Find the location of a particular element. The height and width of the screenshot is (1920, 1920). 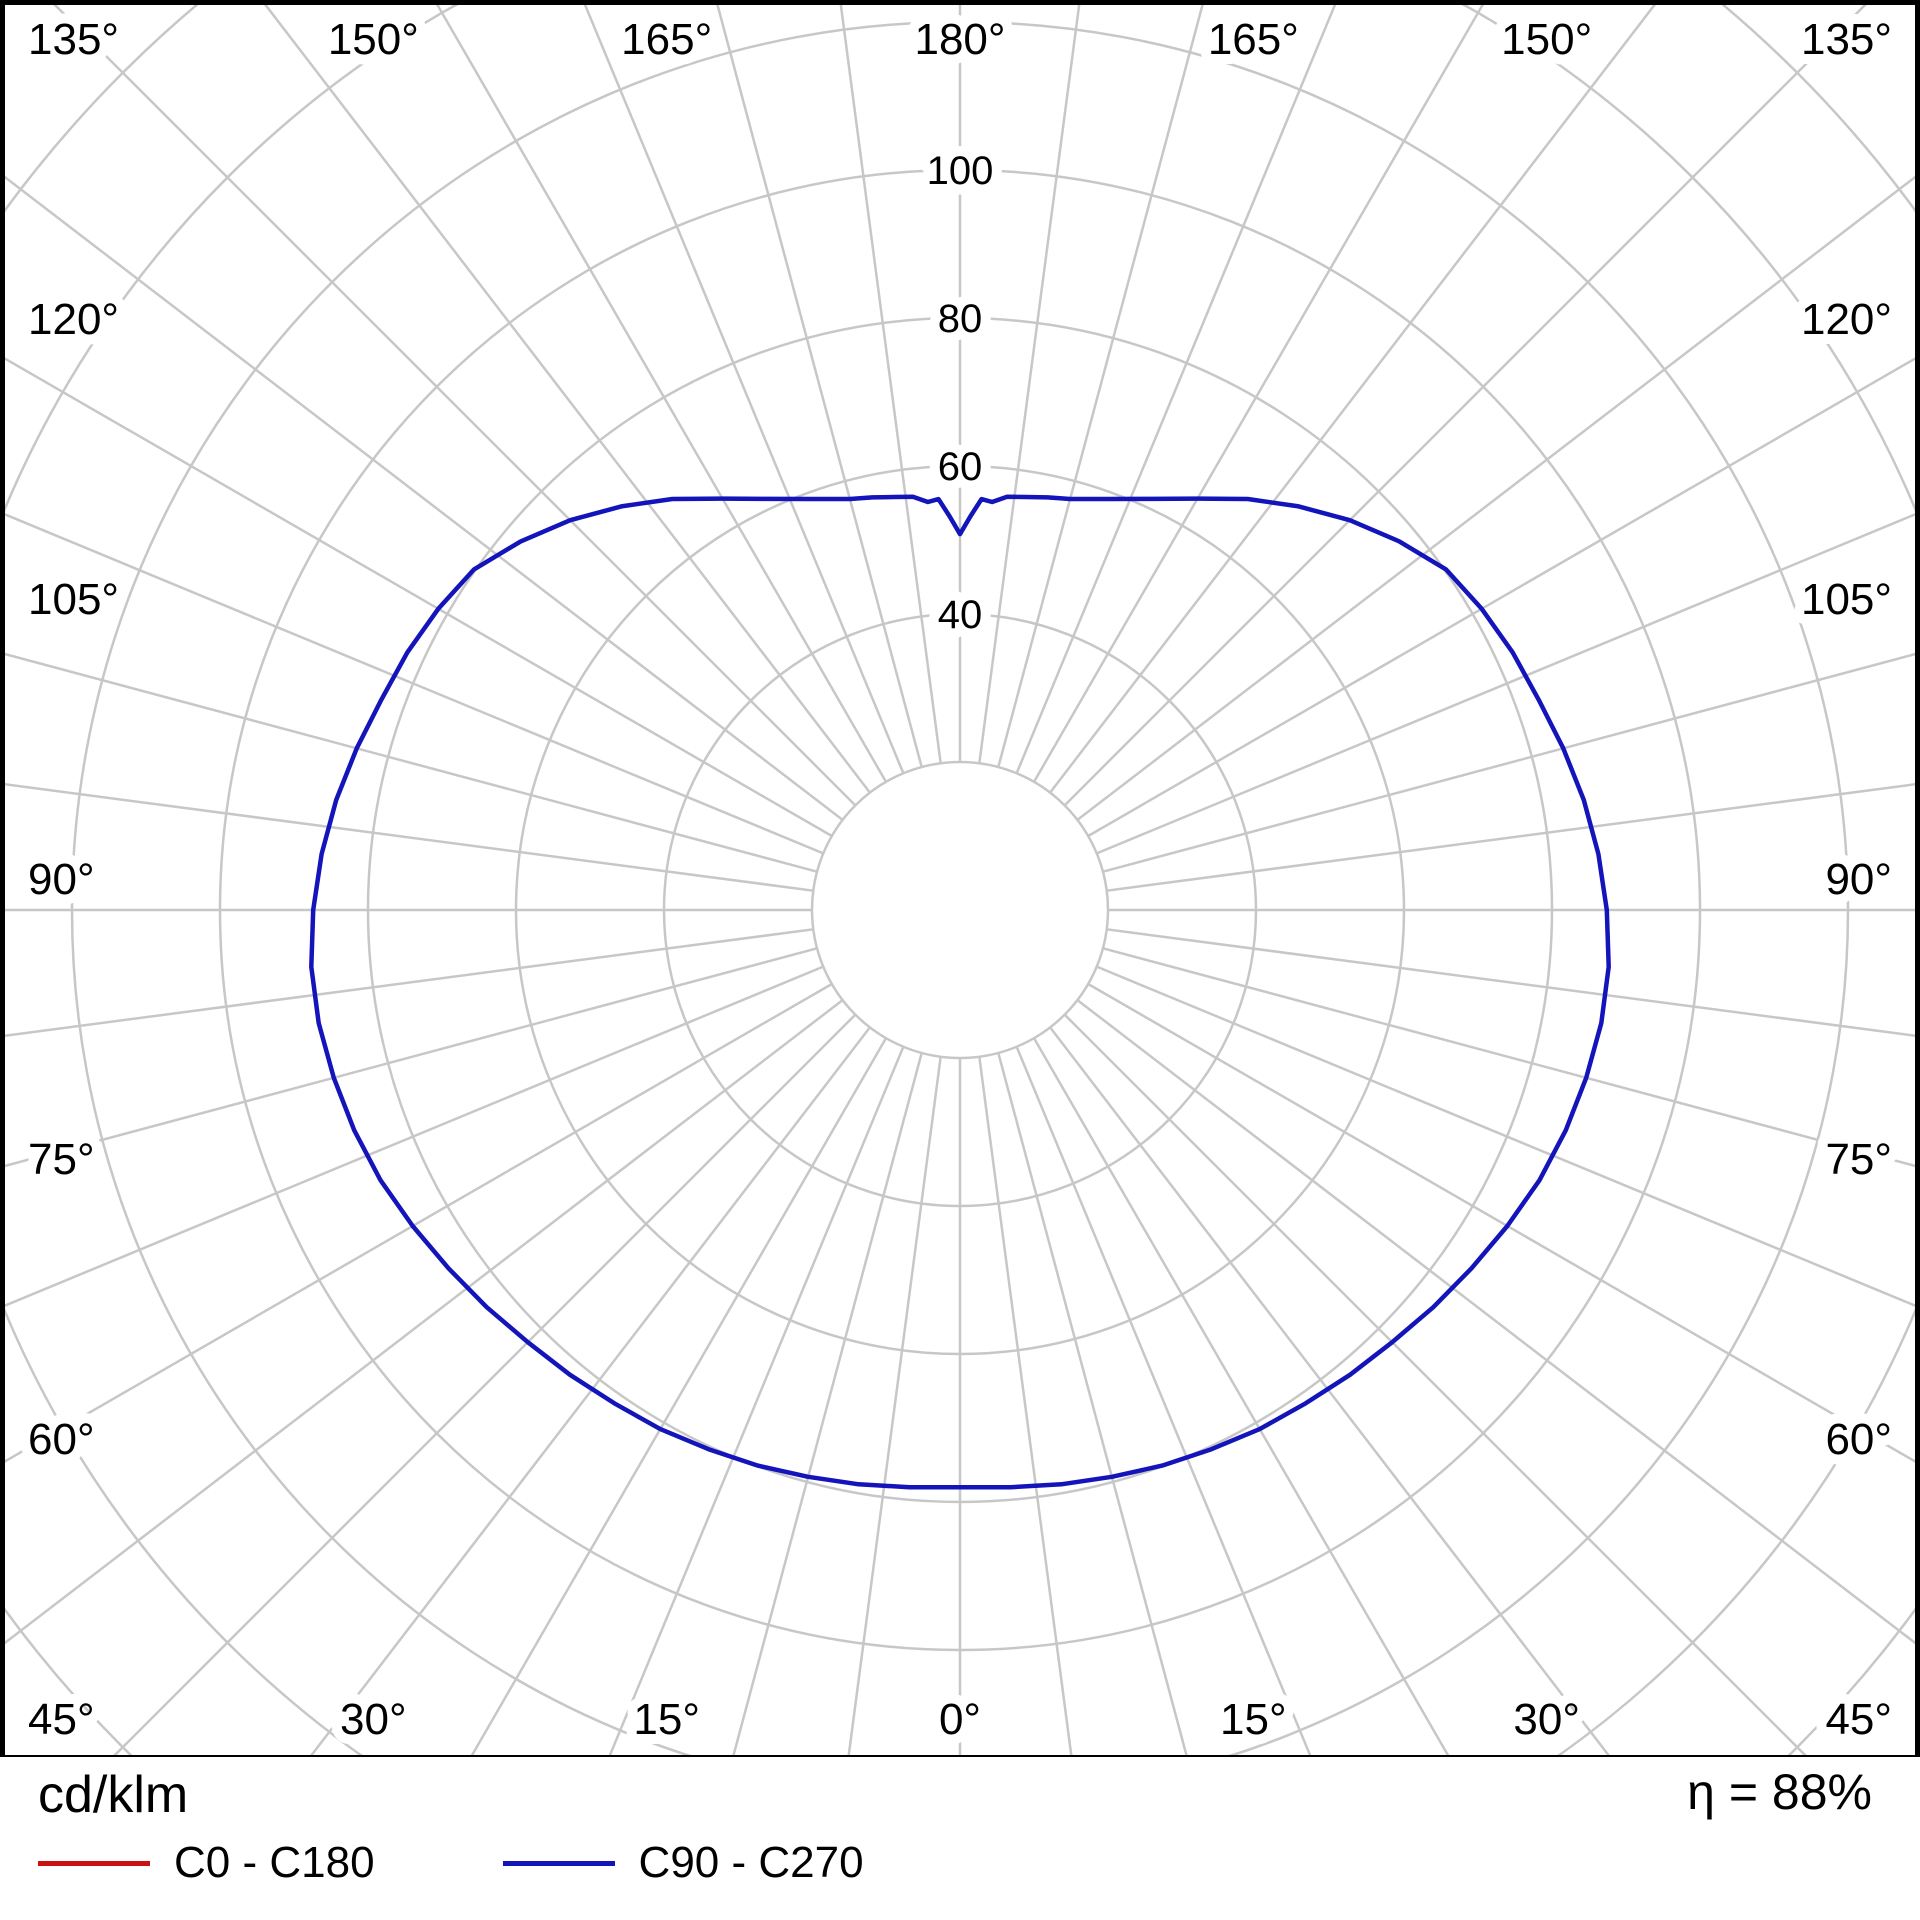

footer: cd/klm η = 88% C0 - C180 C90 - C270 is located at coordinates (960, 1838).